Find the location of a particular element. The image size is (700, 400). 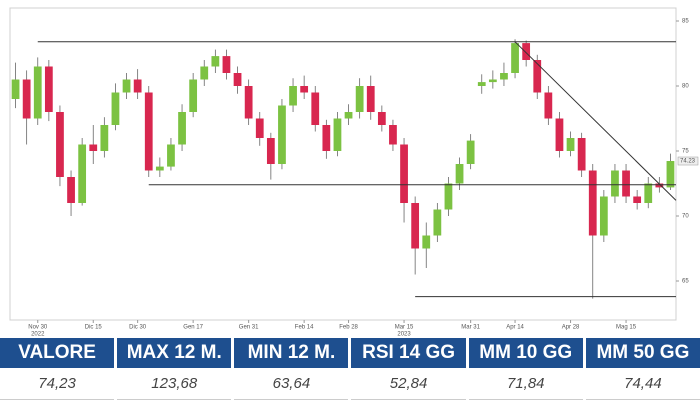

x-year-label: 2022 is located at coordinates (38, 334).